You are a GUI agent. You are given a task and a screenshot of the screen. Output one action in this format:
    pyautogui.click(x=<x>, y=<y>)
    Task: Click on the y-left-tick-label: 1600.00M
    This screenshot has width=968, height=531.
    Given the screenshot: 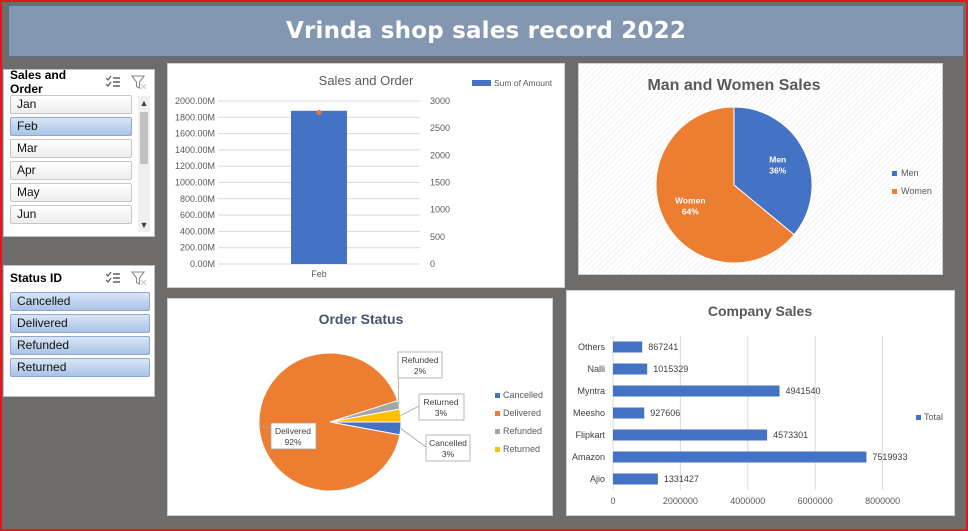 What is the action you would take?
    pyautogui.click(x=195, y=134)
    